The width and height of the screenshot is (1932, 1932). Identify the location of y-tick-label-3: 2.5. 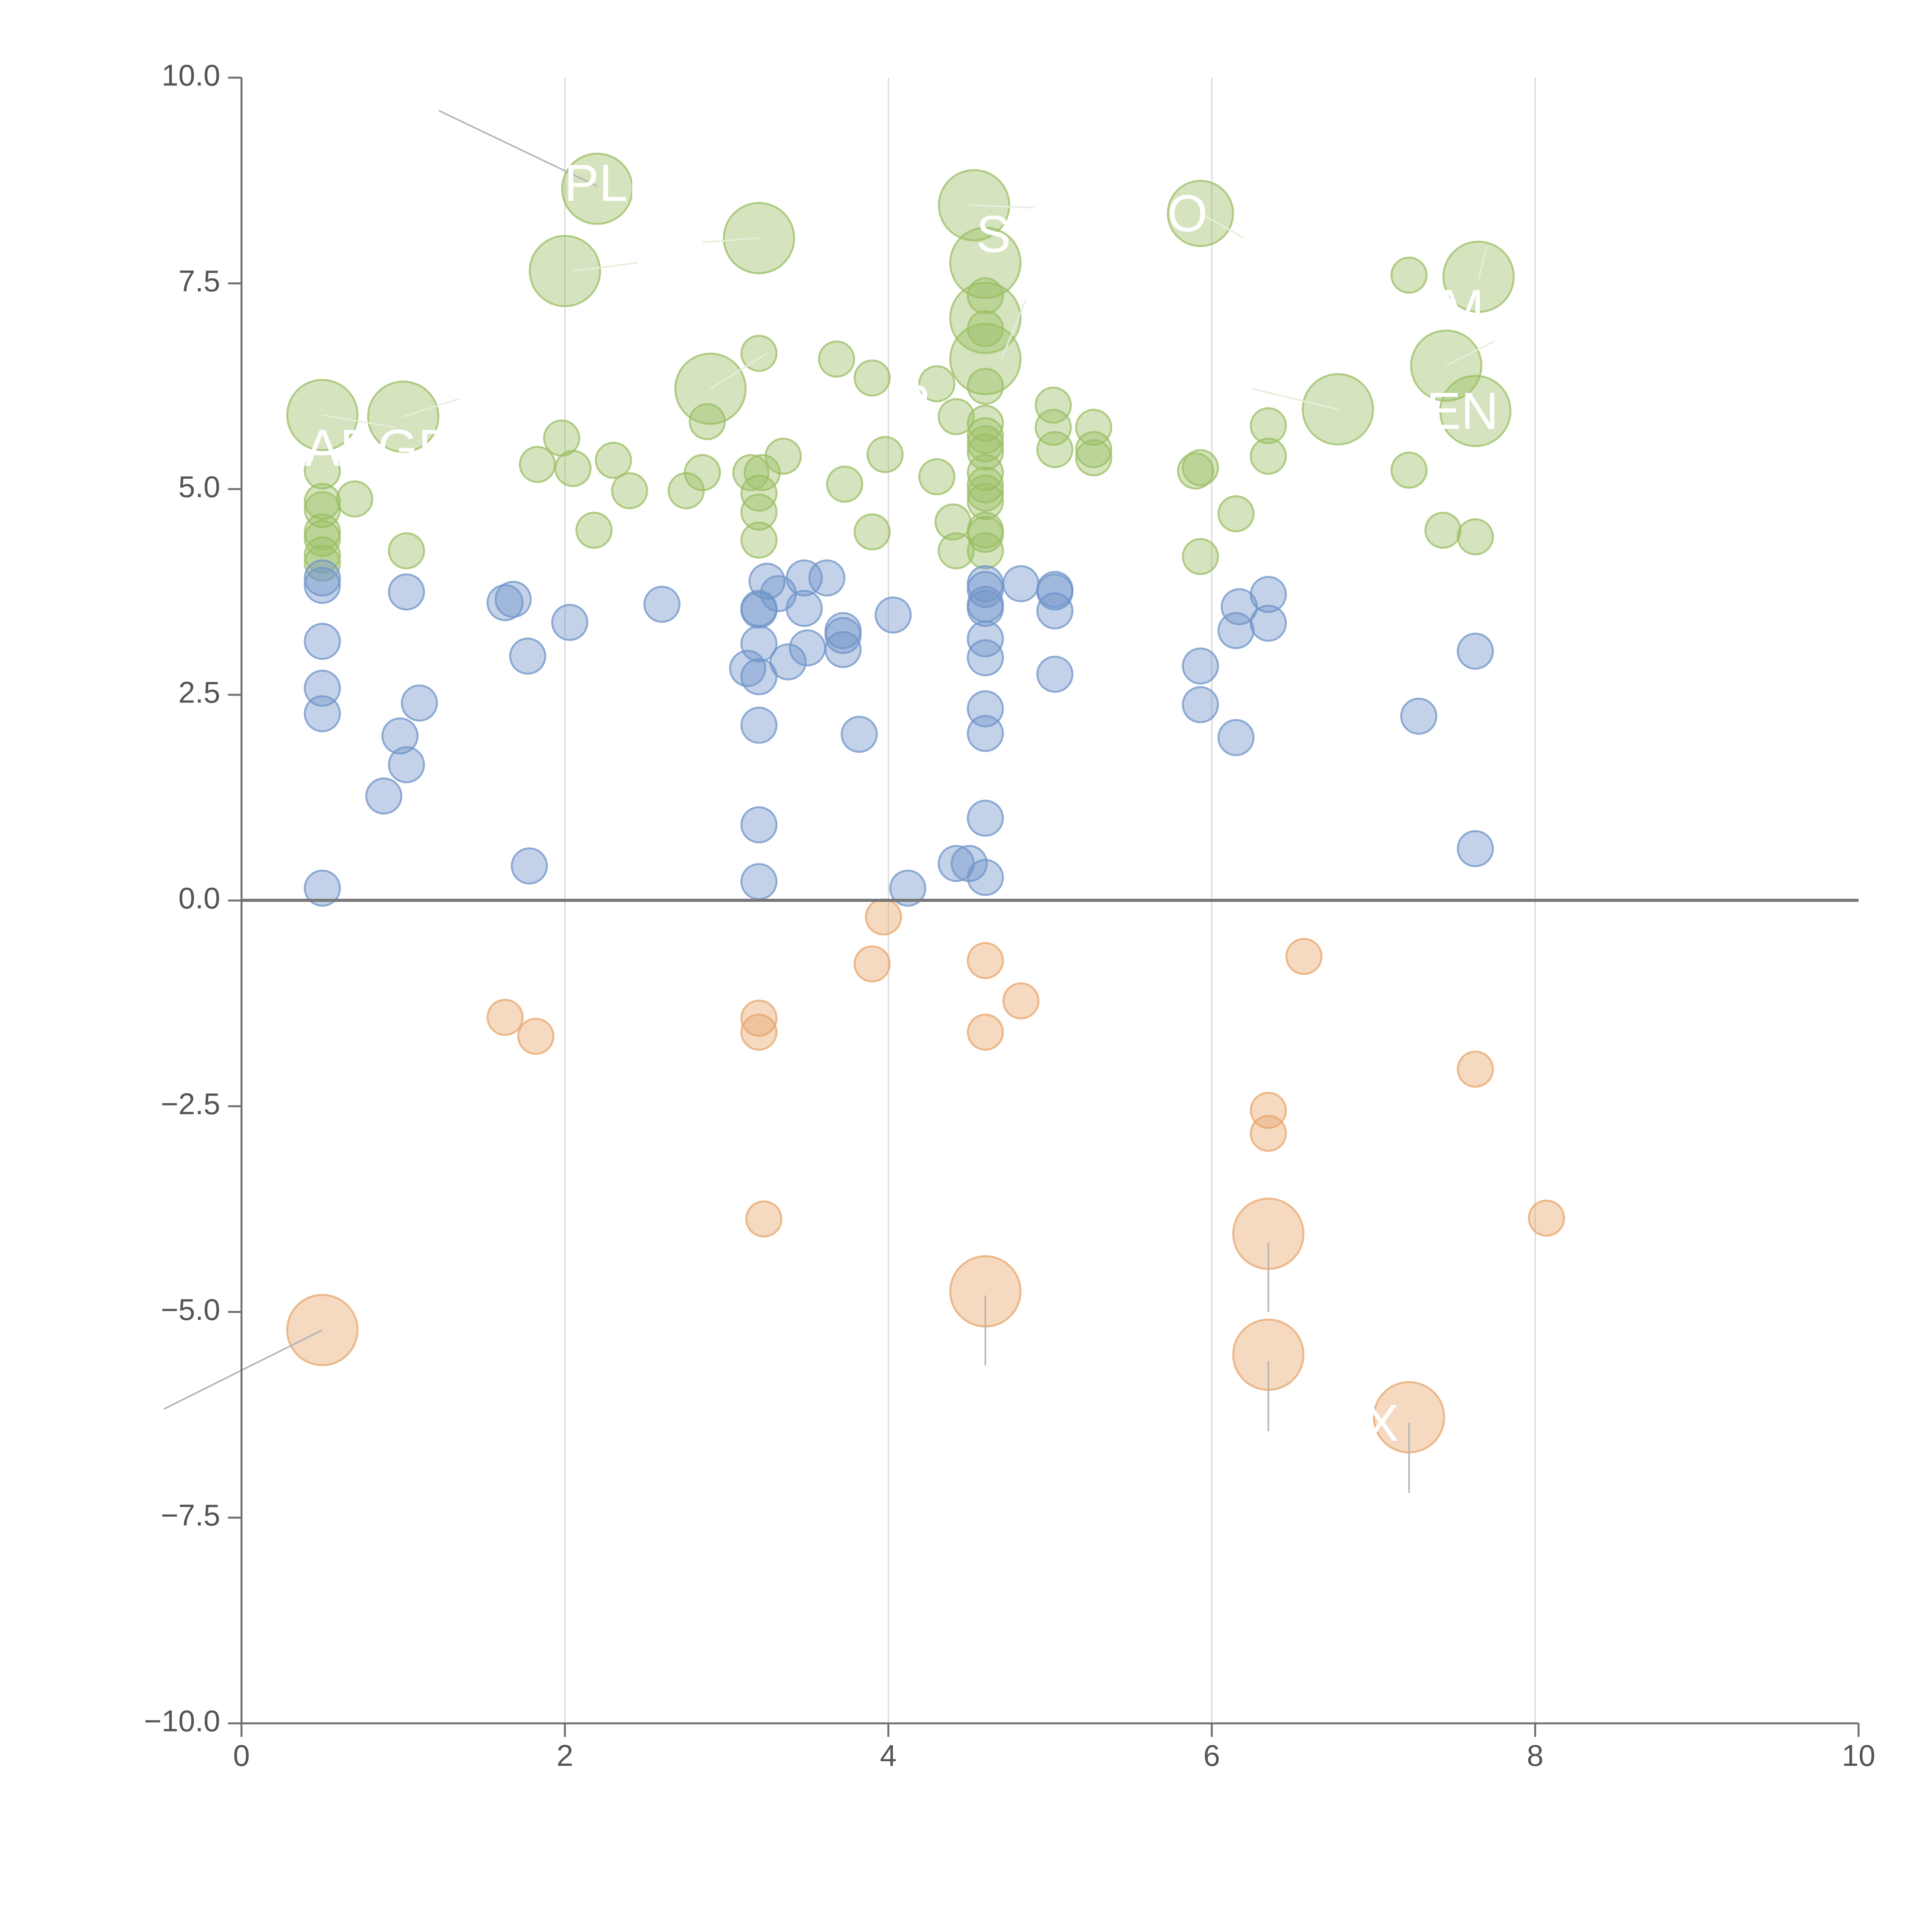
(200, 692).